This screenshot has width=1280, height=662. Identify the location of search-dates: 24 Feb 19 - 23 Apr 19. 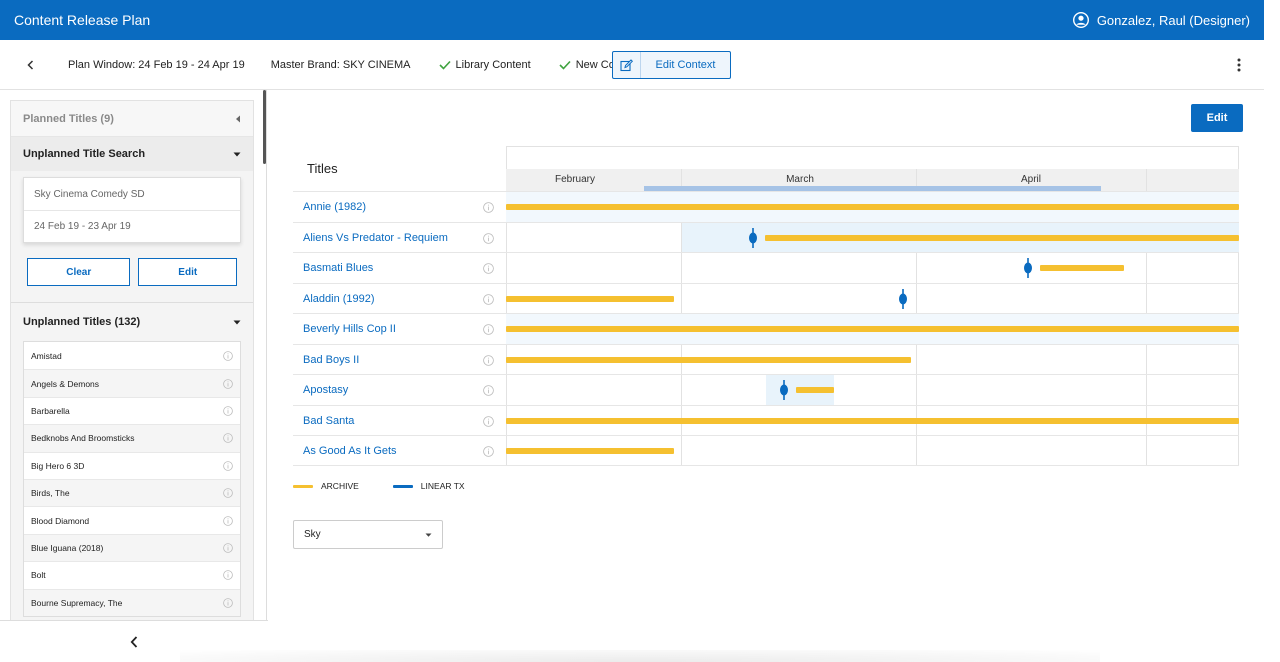
(132, 226).